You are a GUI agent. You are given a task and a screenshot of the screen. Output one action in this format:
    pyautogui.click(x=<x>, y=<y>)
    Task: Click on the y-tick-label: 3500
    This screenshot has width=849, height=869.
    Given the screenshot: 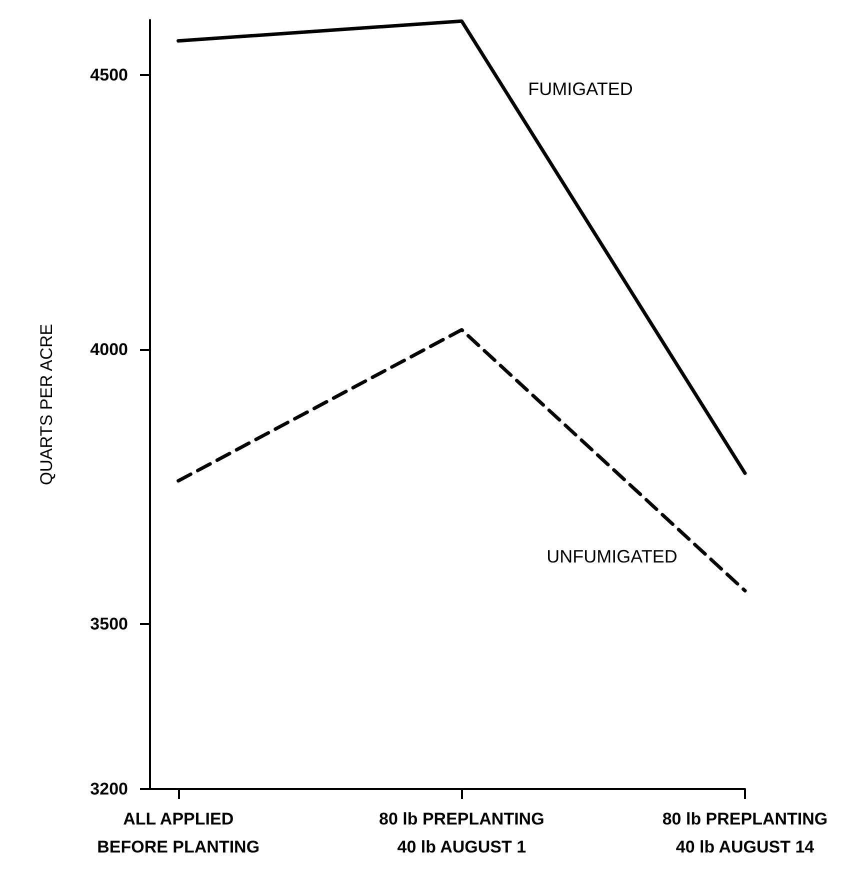 What is the action you would take?
    pyautogui.click(x=109, y=624)
    